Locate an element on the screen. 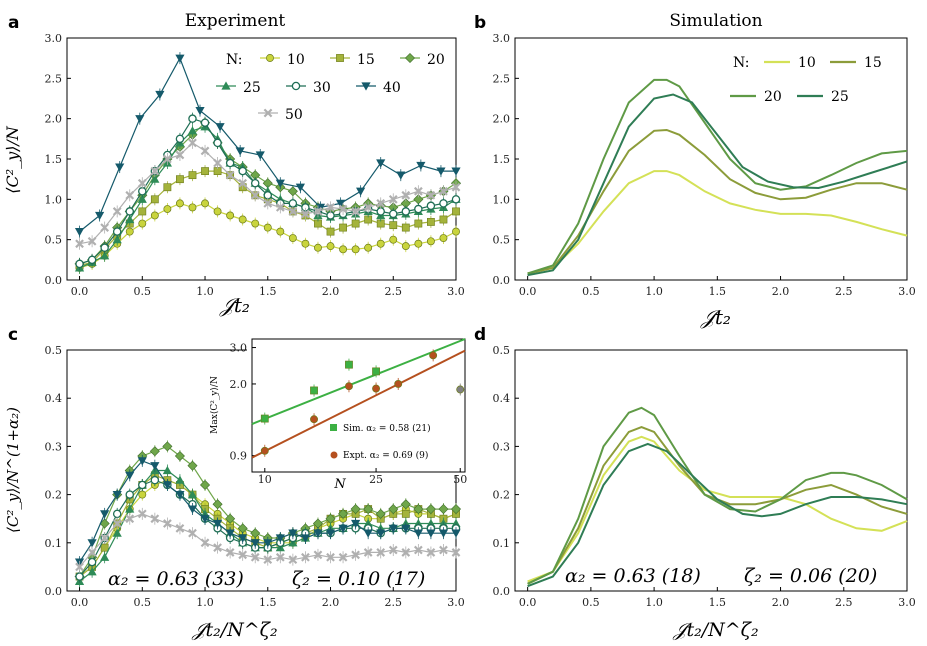  alpha-annotation-c: α₂ = 0.63 (33) is located at coordinates (176, 579).